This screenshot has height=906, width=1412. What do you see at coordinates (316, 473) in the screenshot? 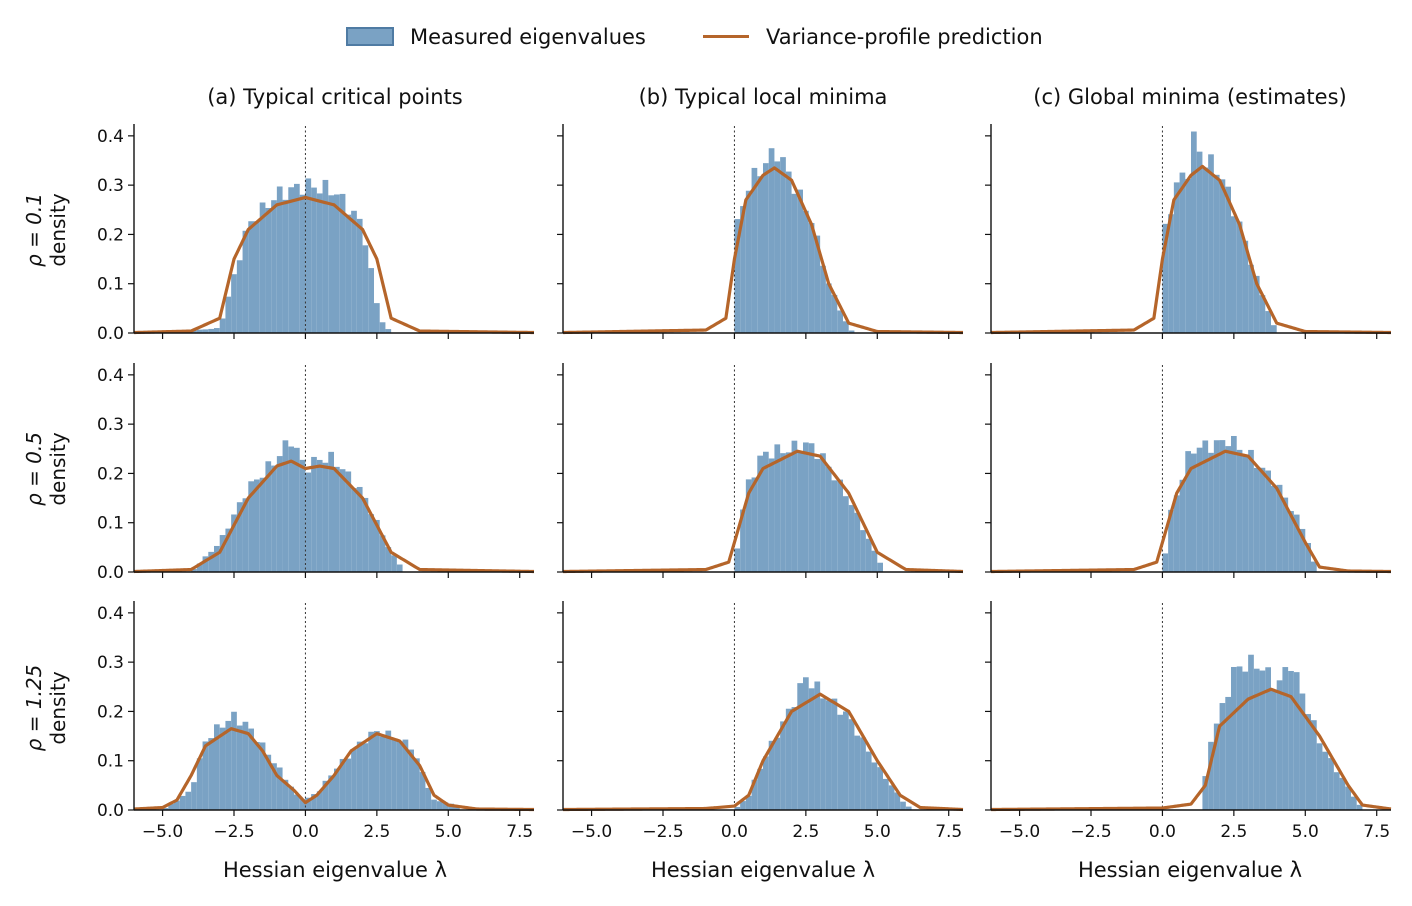
I see `panel-row2-col1: 0.0 0.1 0.2 0.3 0.4` at bounding box center [316, 473].